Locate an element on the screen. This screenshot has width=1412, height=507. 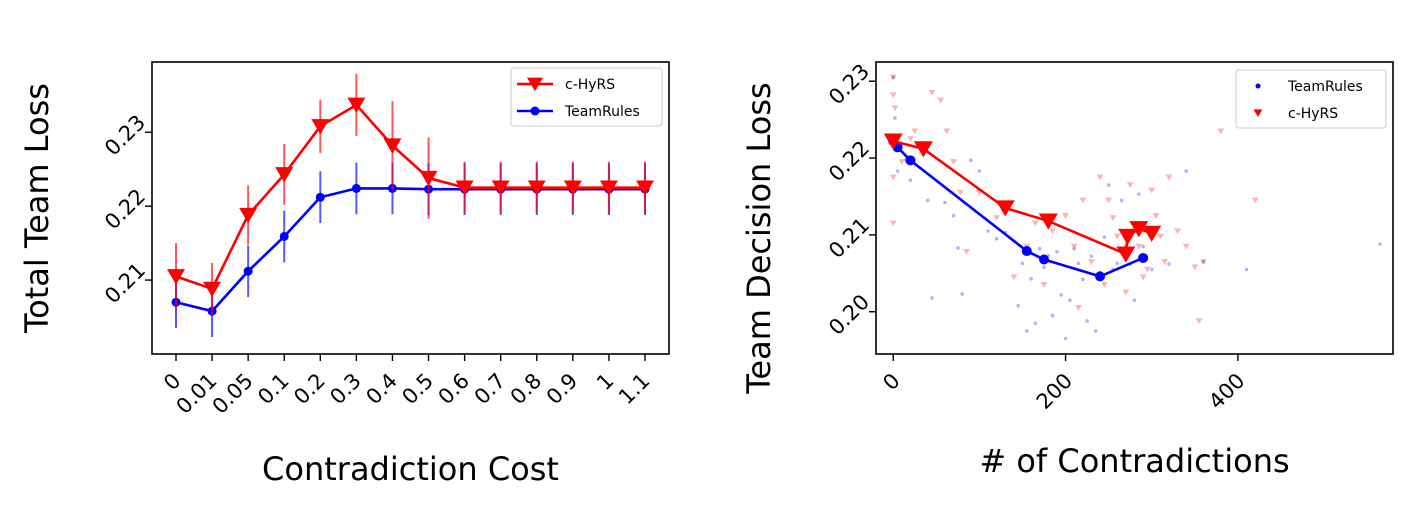
x-tick-label: 0.1 is located at coordinates (273, 389).